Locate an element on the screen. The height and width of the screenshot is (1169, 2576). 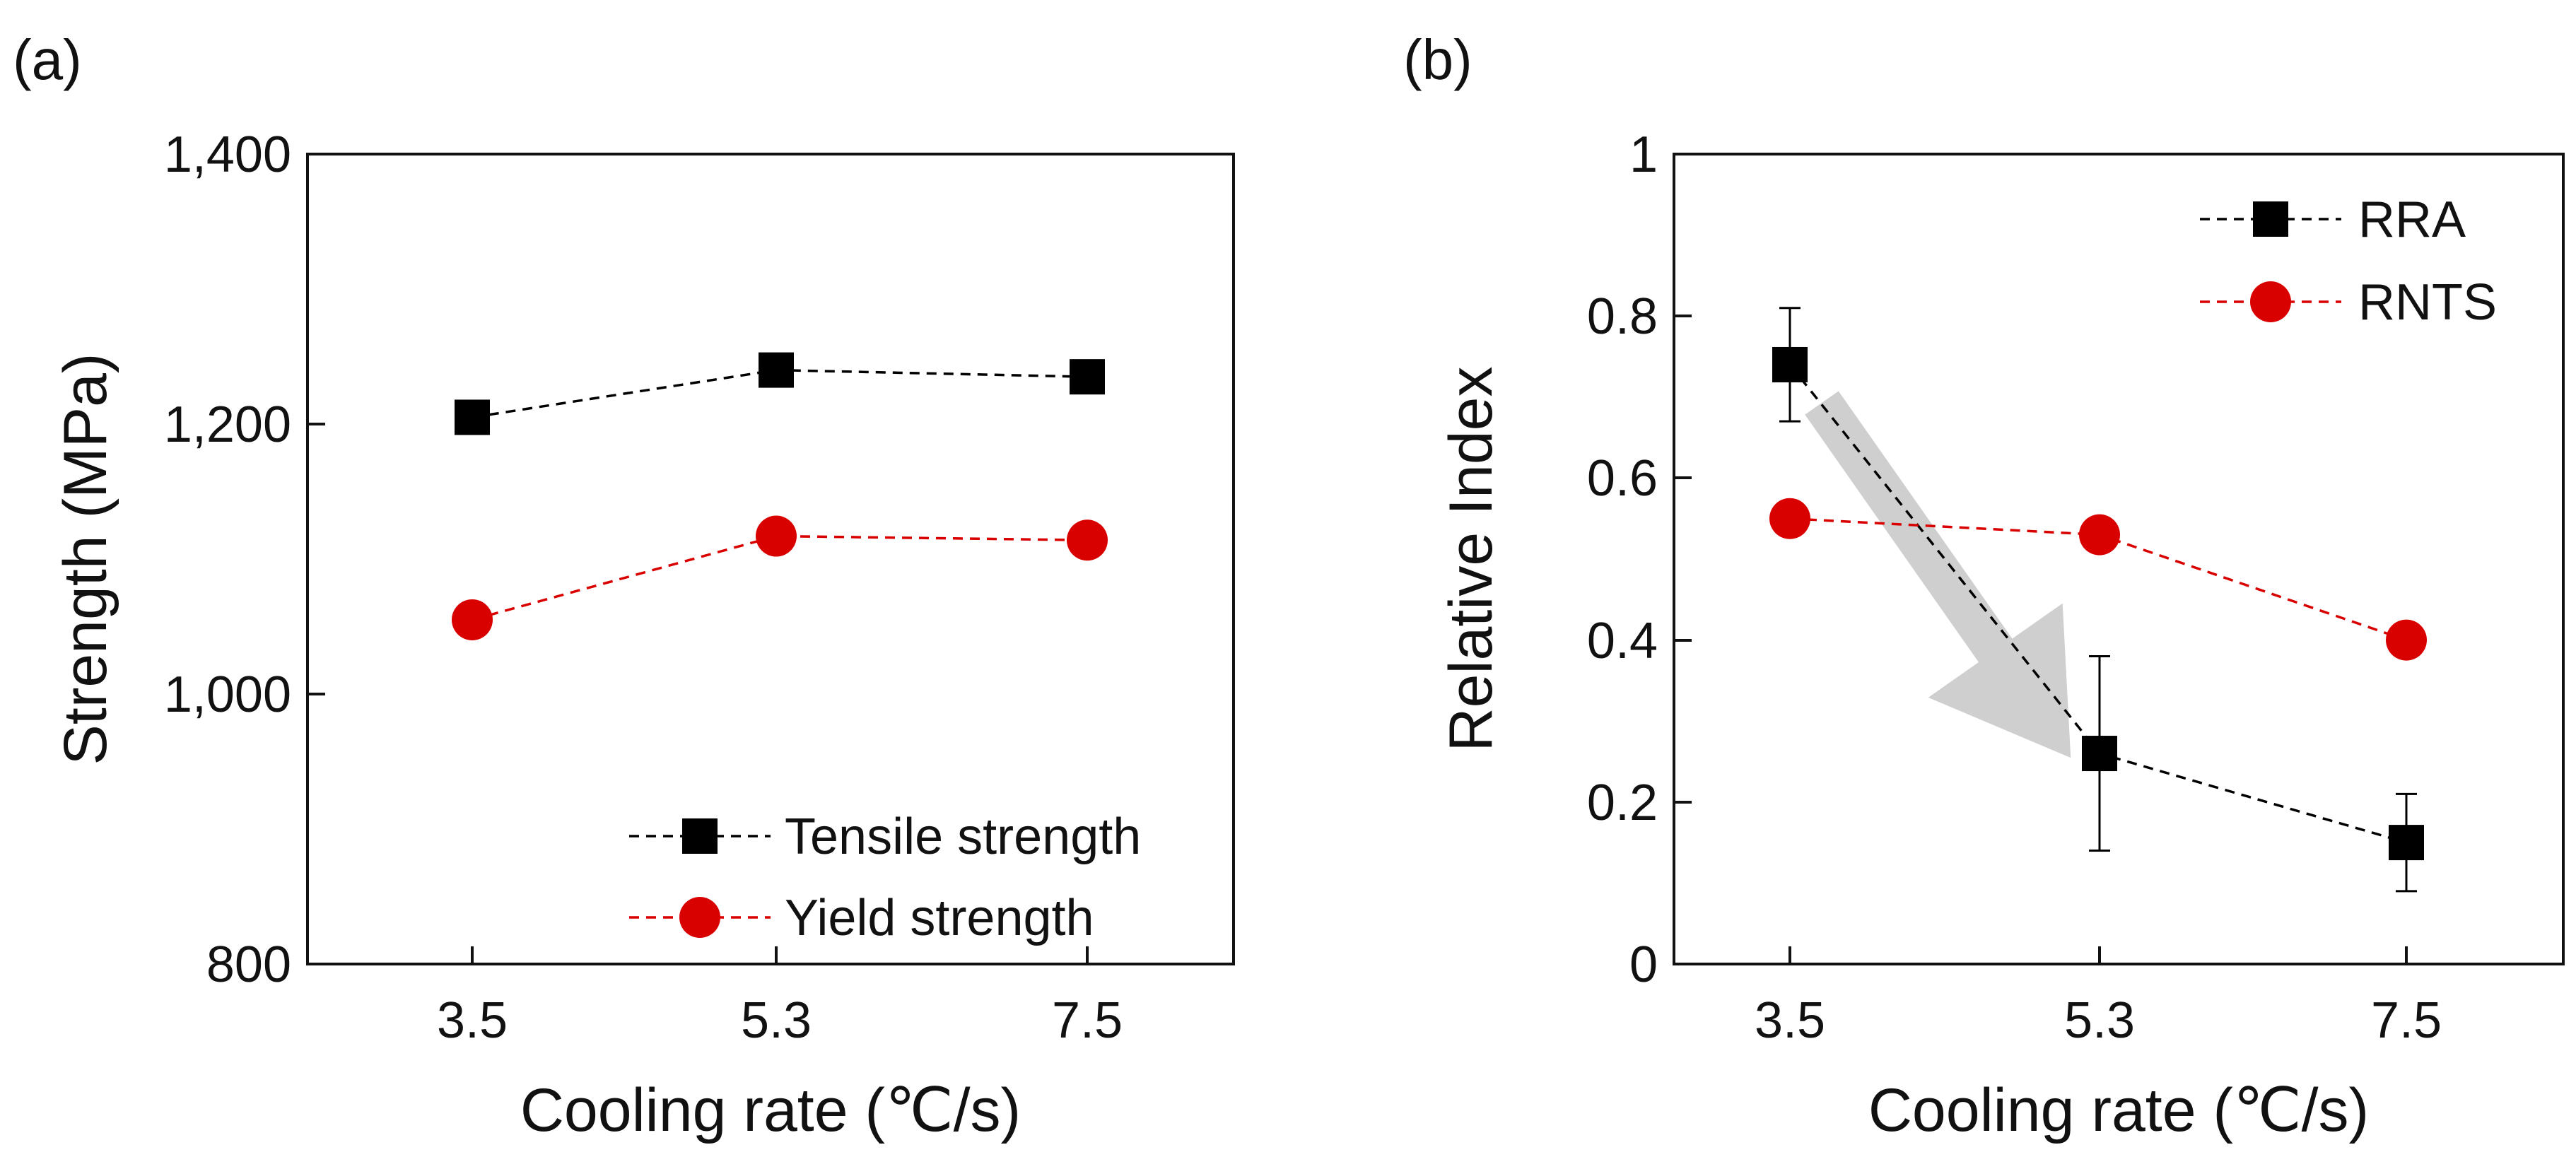
panel-b-points-rnts is located at coordinates (2098, 579).